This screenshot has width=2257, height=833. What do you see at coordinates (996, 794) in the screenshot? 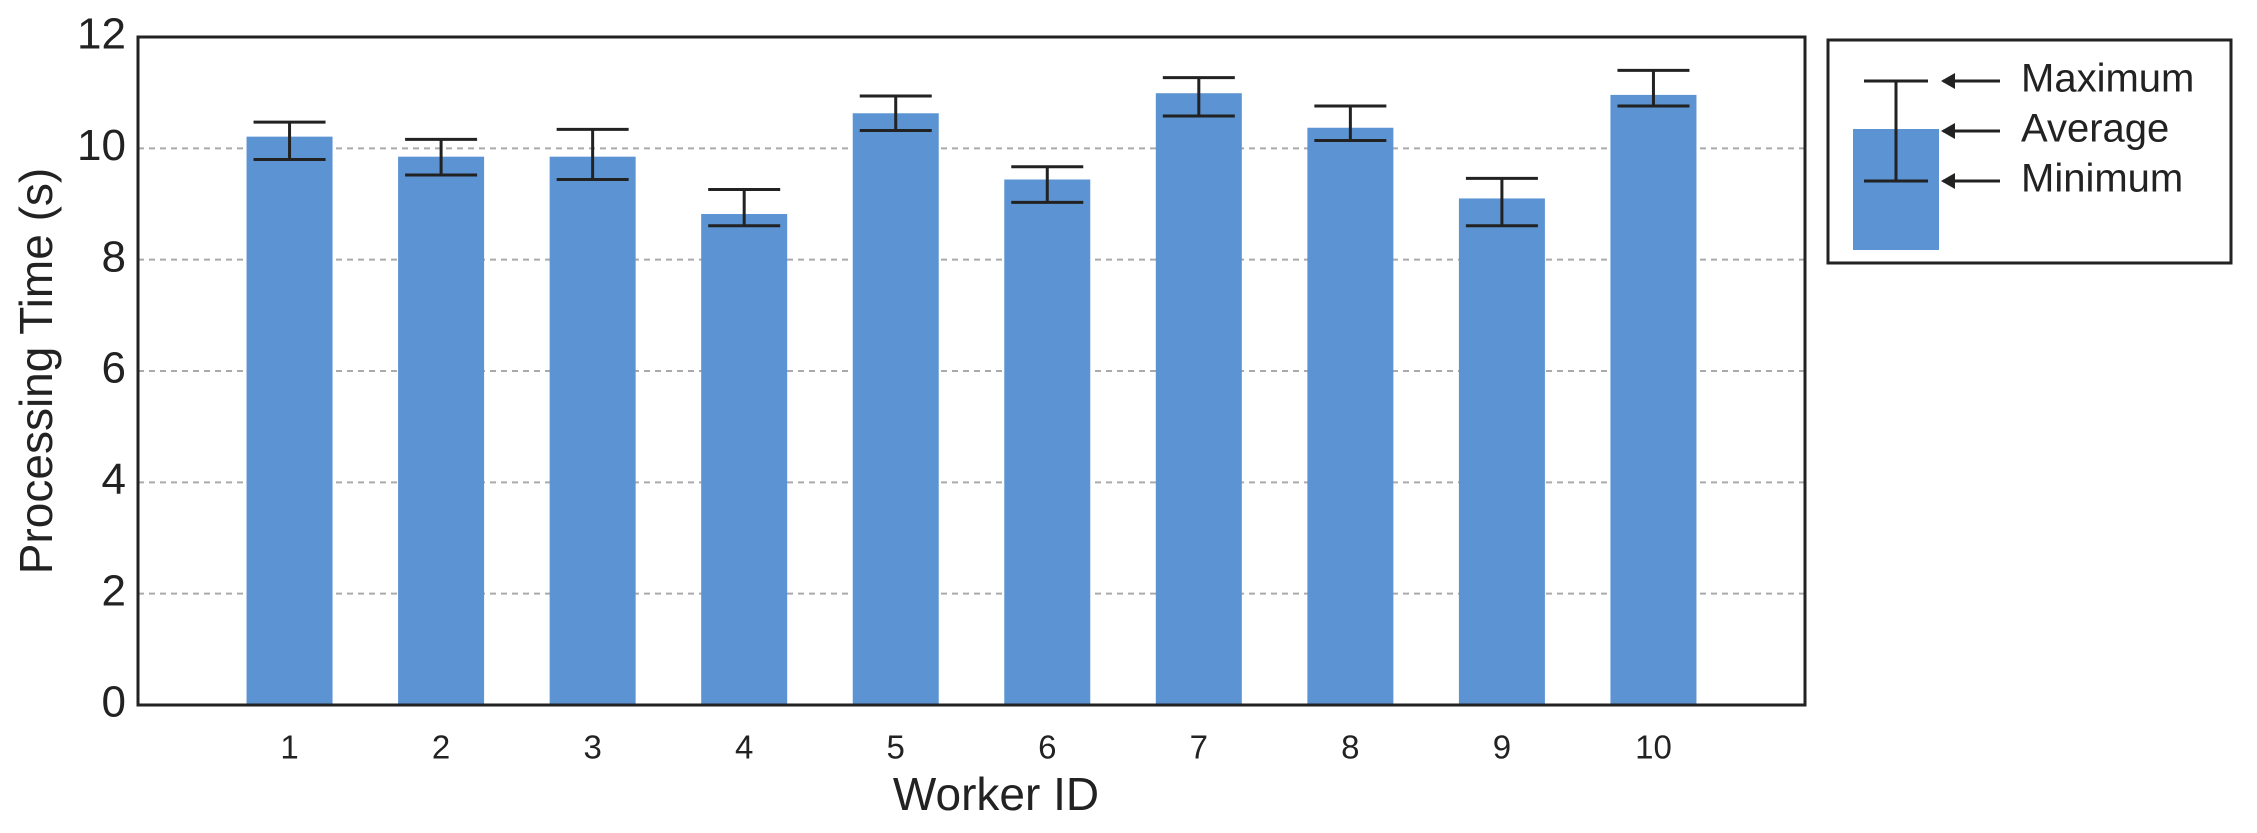
I see `x-axis-label: Worker ID` at bounding box center [996, 794].